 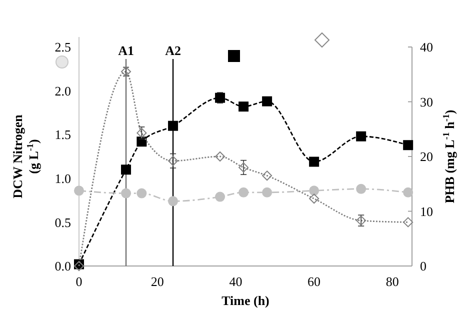 I want to click on ref-line-label: A1, so click(x=126, y=50).